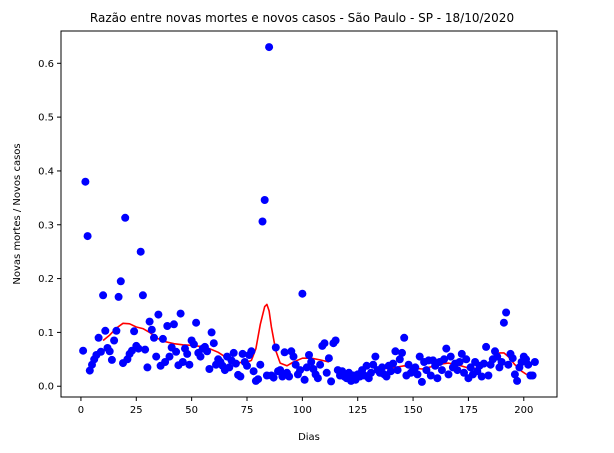  Describe the element at coordinates (136, 410) in the screenshot. I see `x-tick-label: 25` at that location.